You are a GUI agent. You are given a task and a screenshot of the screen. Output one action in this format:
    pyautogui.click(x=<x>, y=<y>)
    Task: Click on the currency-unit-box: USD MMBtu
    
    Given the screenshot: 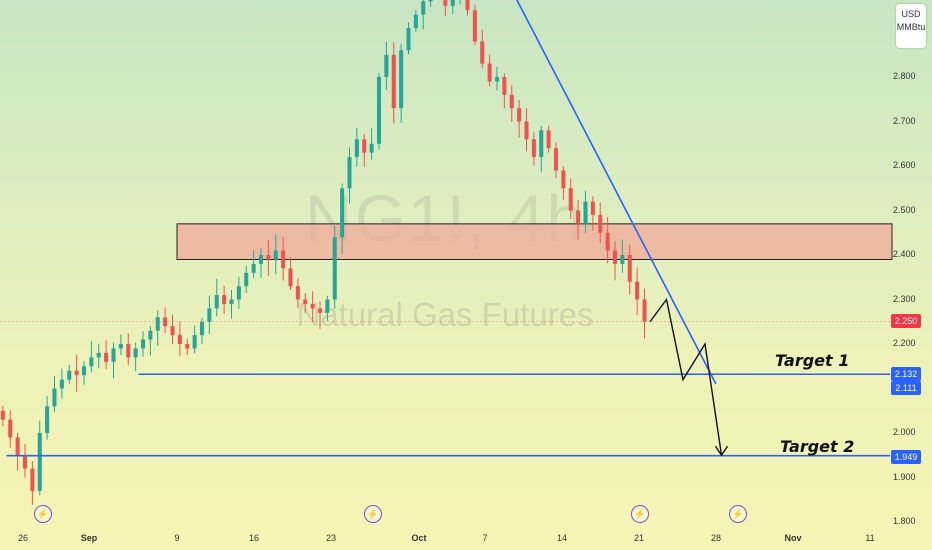 What is the action you would take?
    pyautogui.click(x=911, y=26)
    